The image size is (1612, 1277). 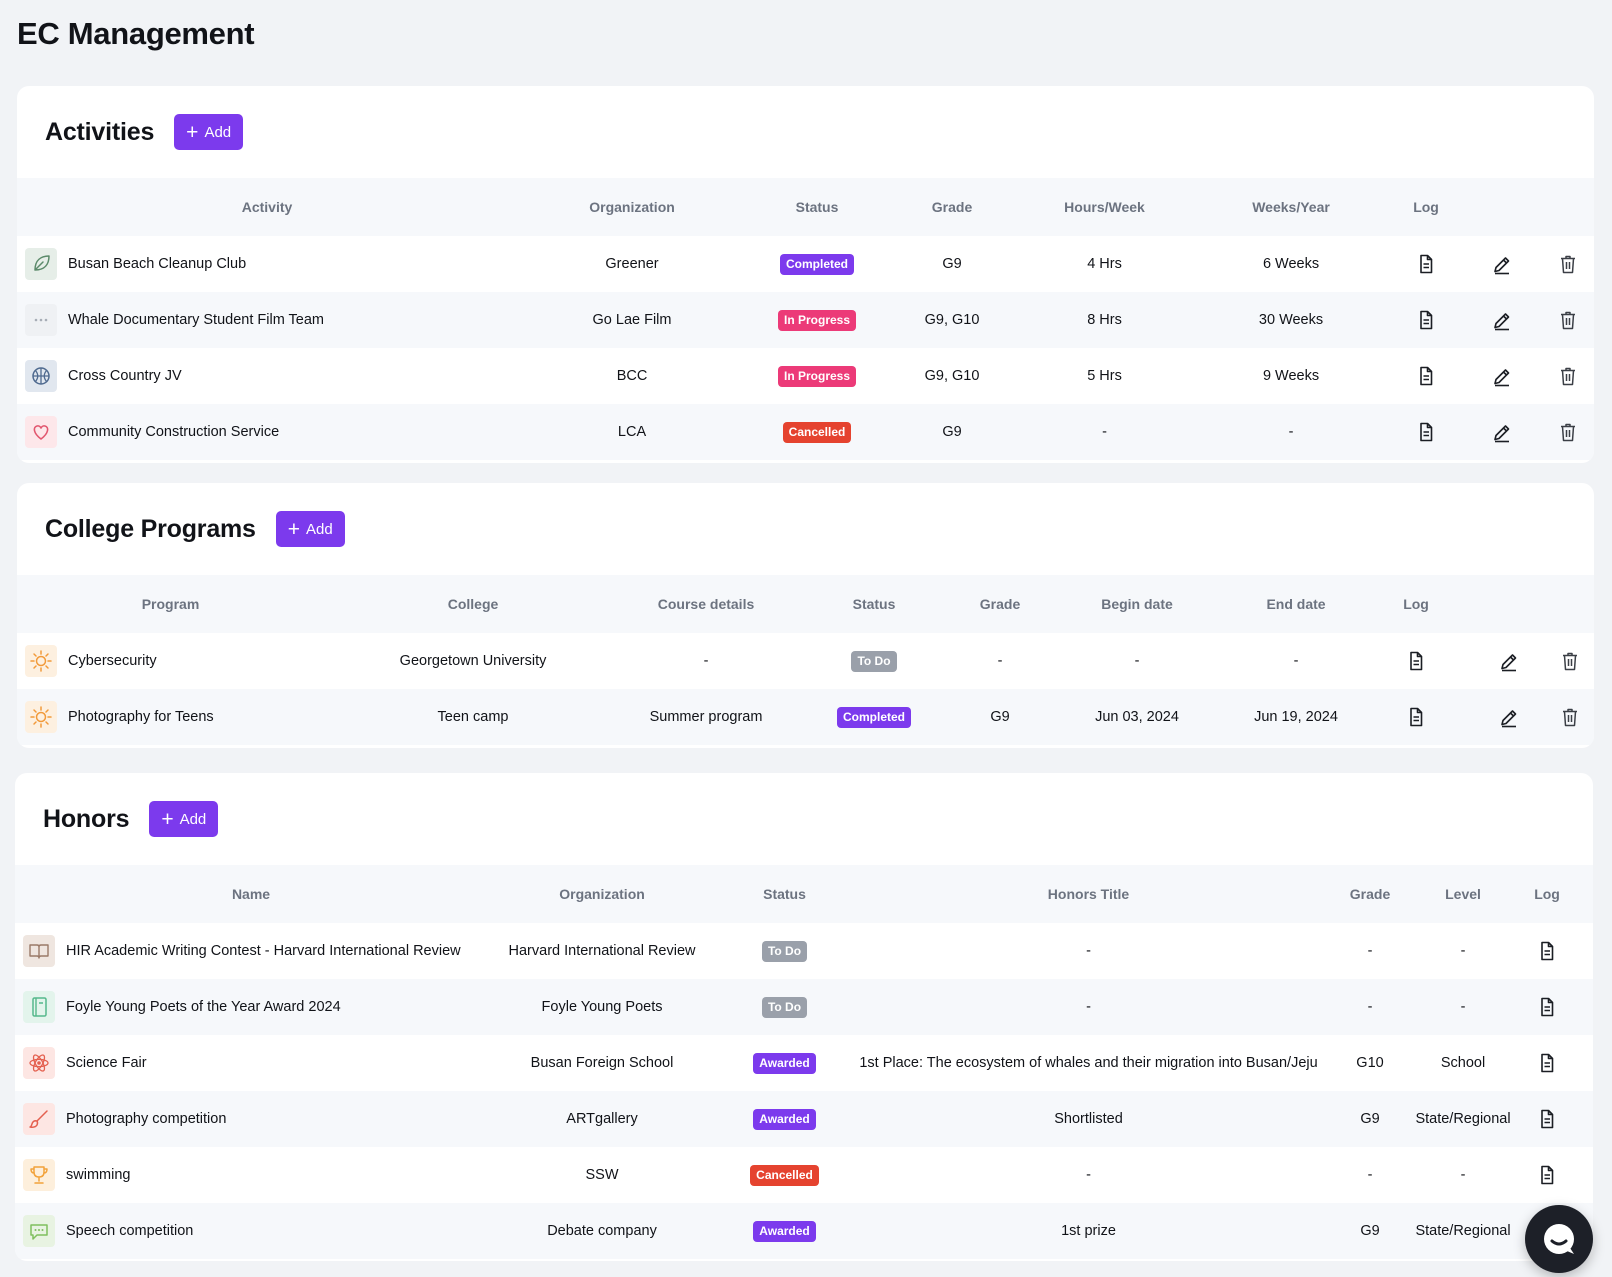 I want to click on col-log: Log, so click(x=1547, y=894).